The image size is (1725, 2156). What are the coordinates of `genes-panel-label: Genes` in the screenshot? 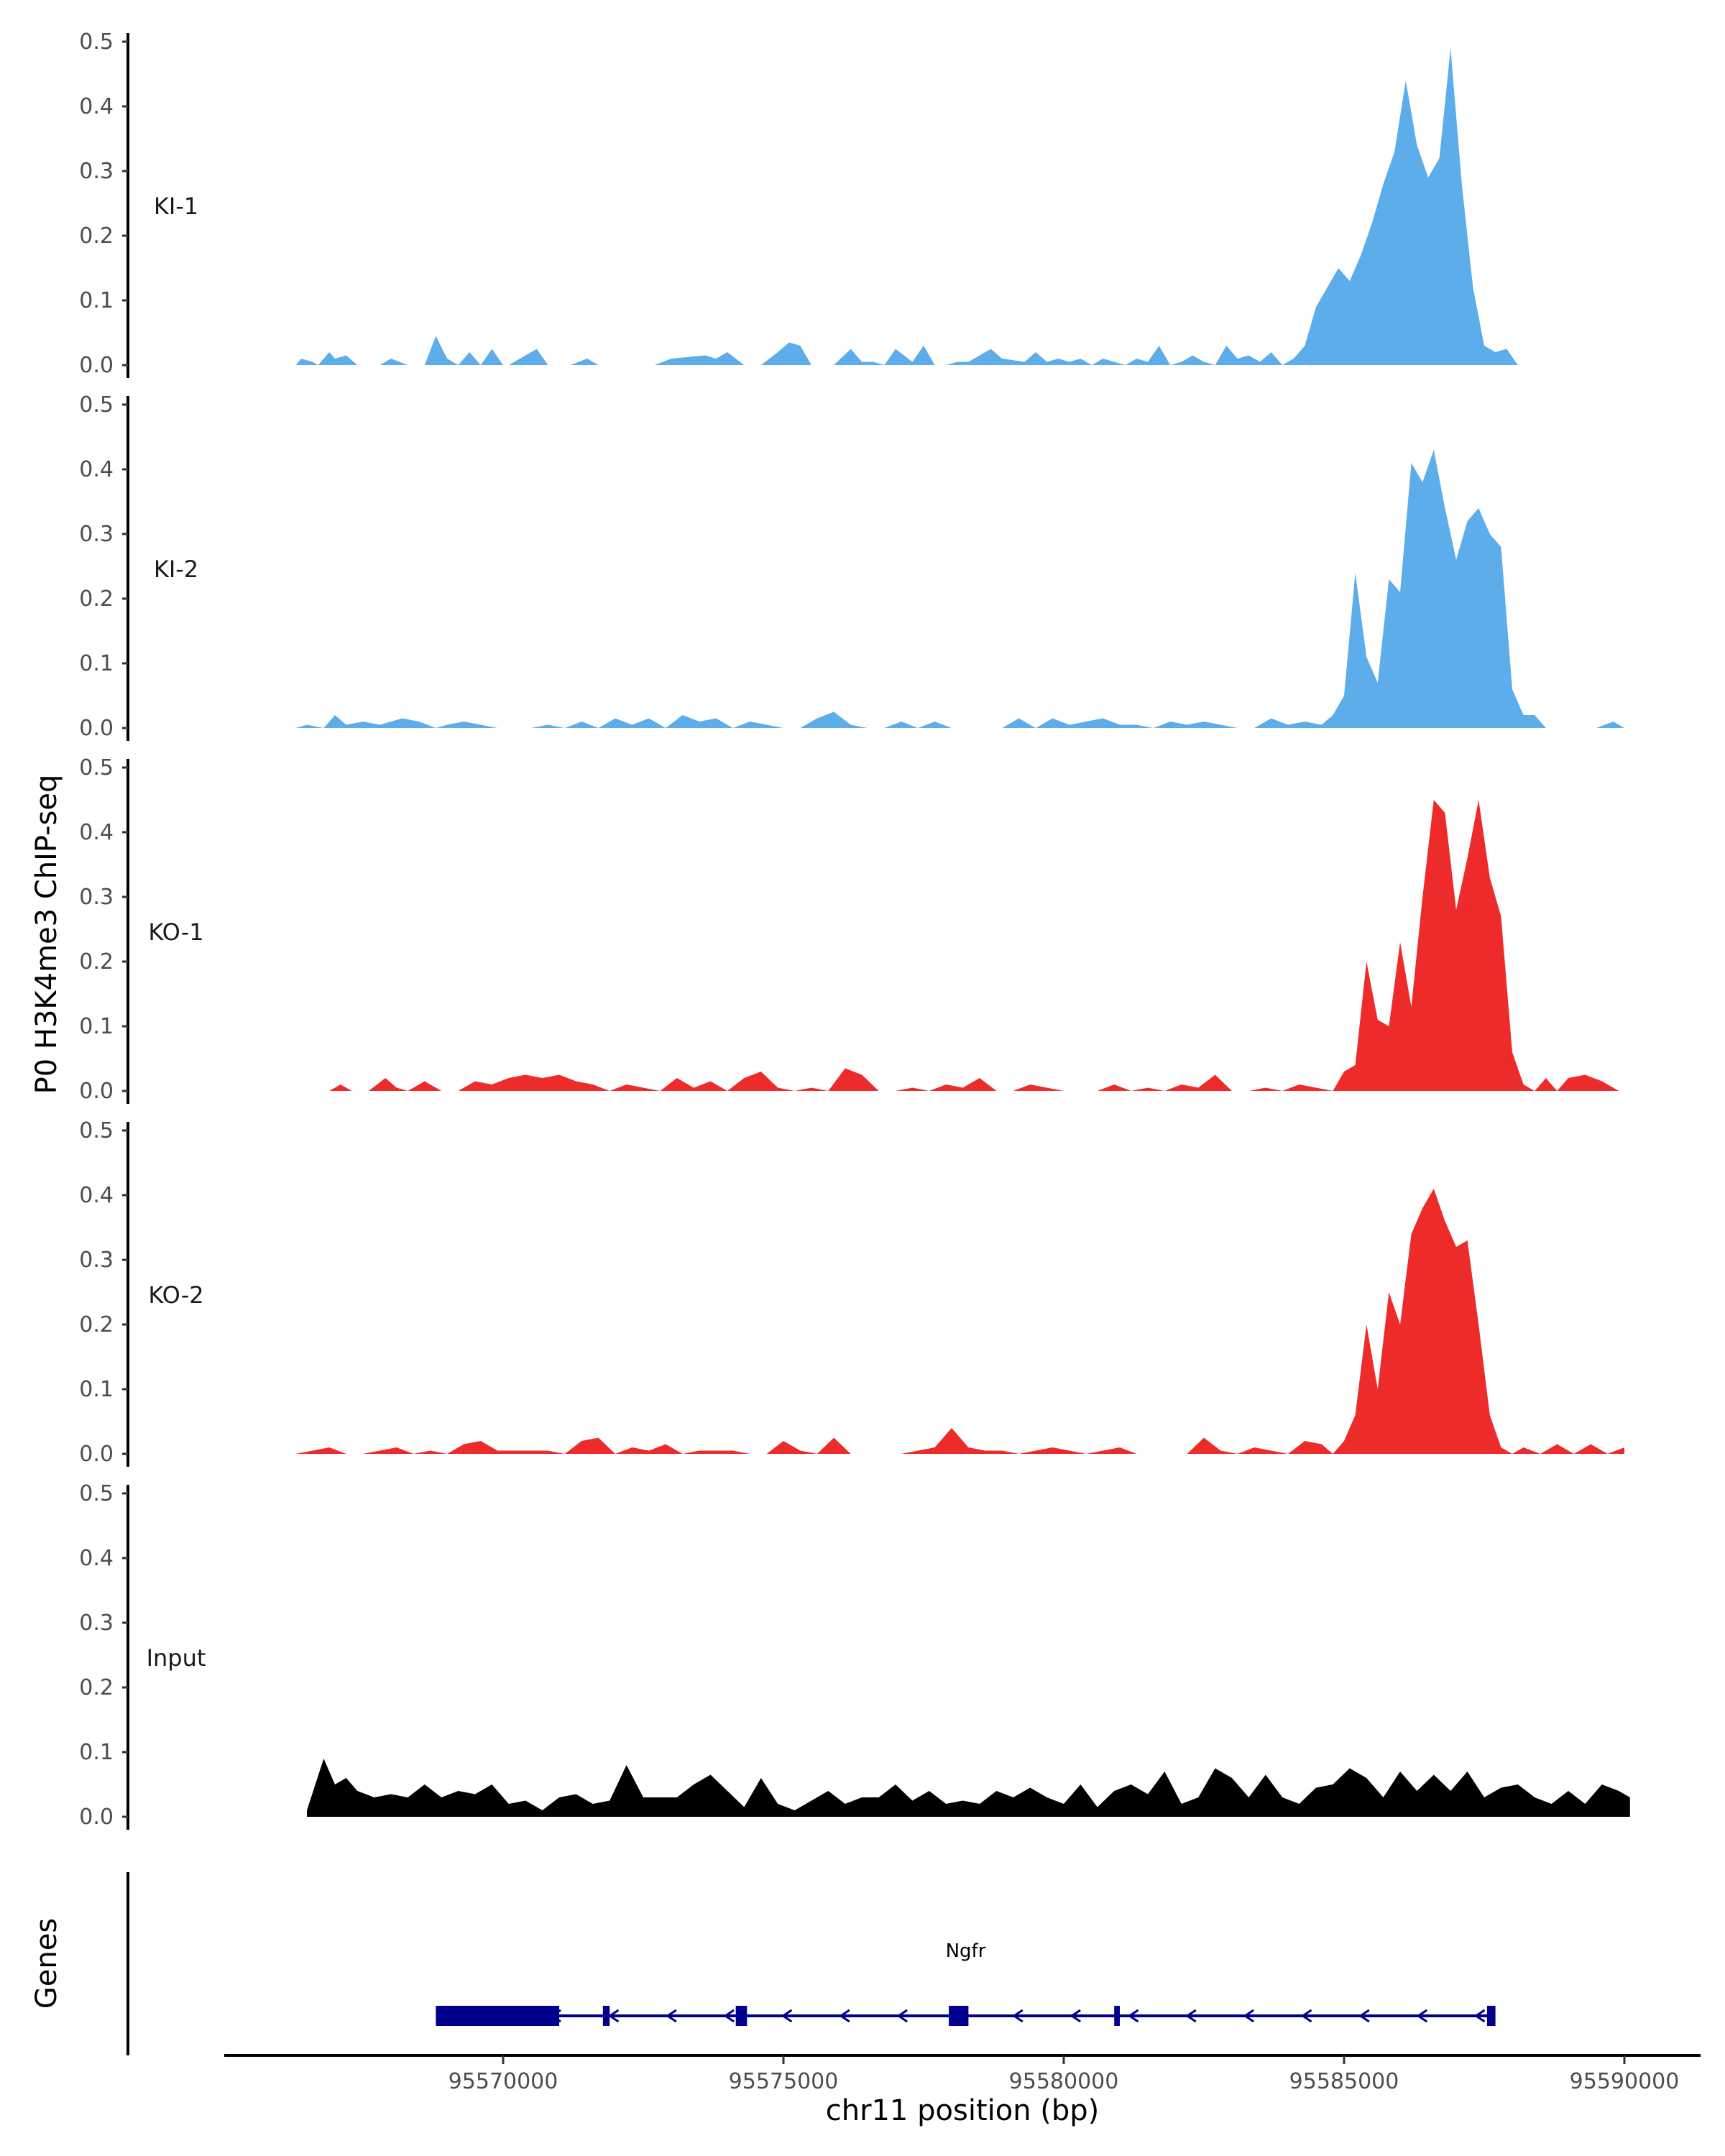 It's located at (46, 1964).